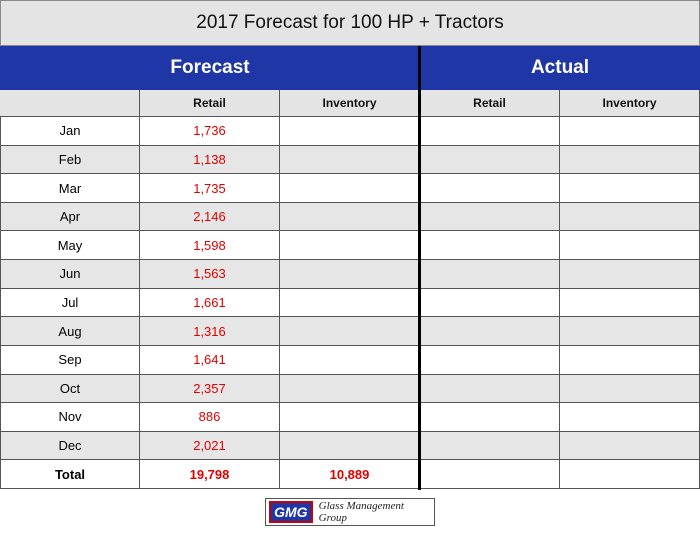 The width and height of the screenshot is (700, 535). I want to click on row-label: Jul, so click(70, 303).